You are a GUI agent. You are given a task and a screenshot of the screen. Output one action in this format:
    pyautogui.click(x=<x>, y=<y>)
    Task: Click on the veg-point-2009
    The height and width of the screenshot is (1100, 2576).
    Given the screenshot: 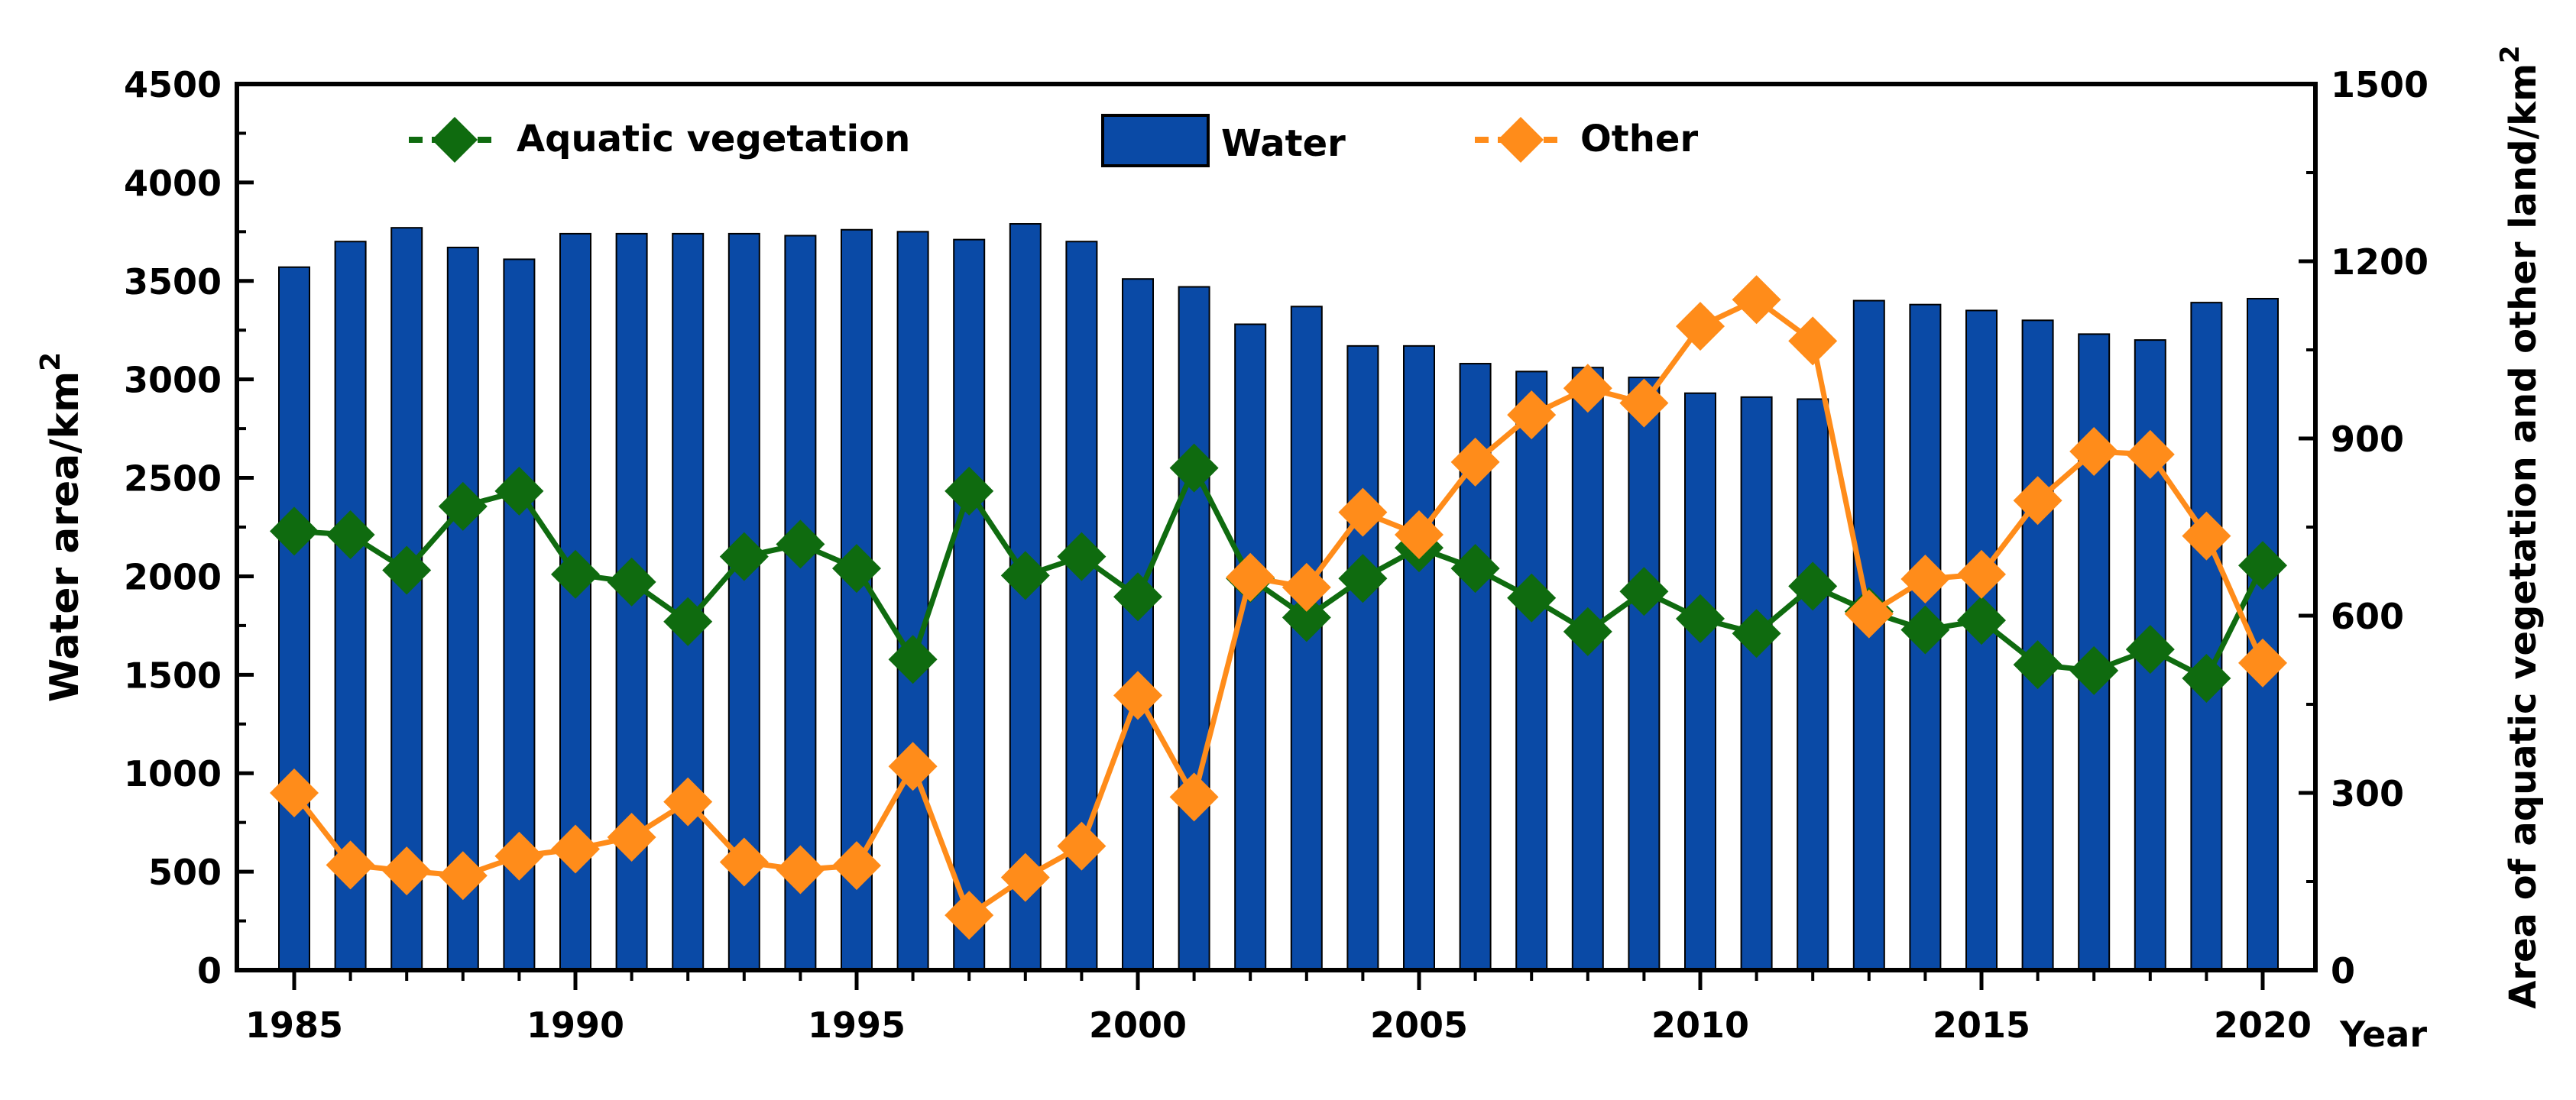 What is the action you would take?
    pyautogui.click(x=1644, y=591)
    